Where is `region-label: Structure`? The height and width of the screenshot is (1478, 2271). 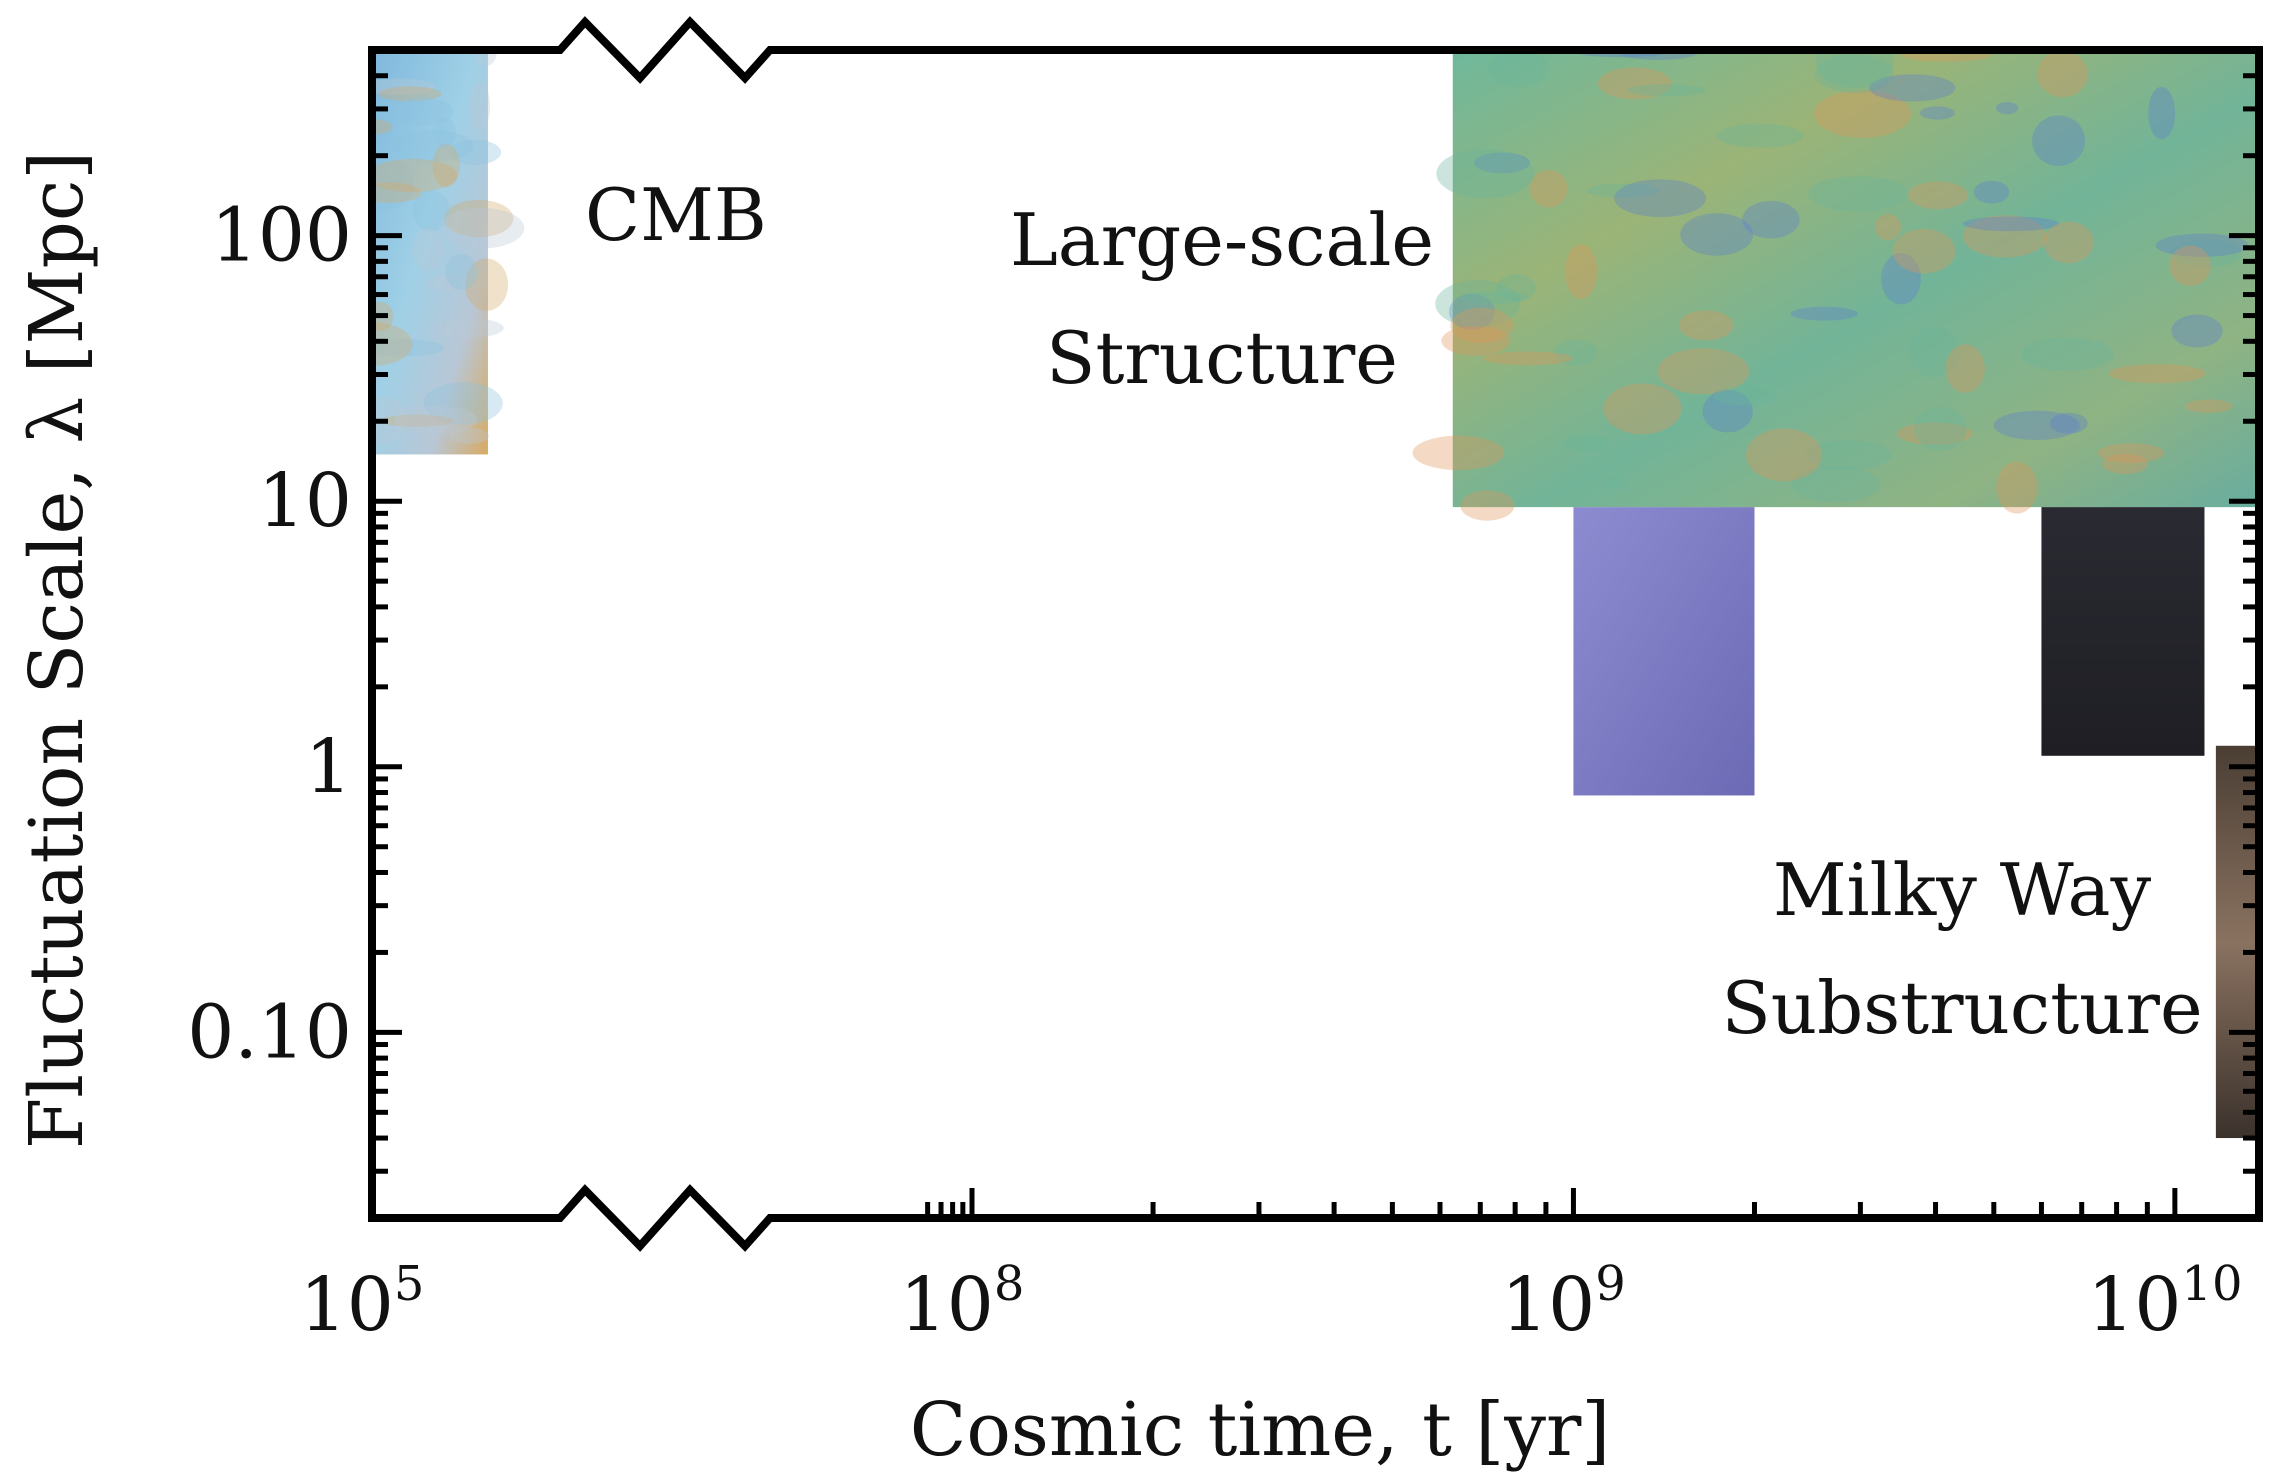
region-label: Structure is located at coordinates (1222, 358).